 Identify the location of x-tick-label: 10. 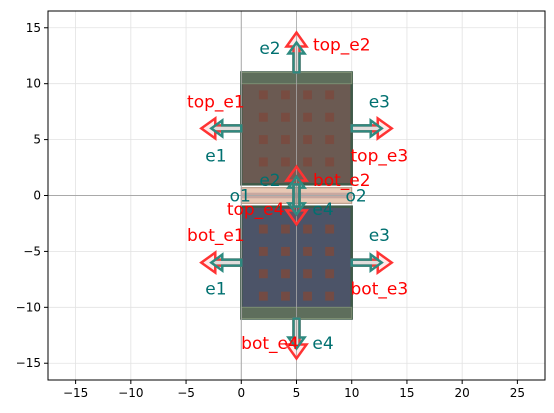
(351, 393).